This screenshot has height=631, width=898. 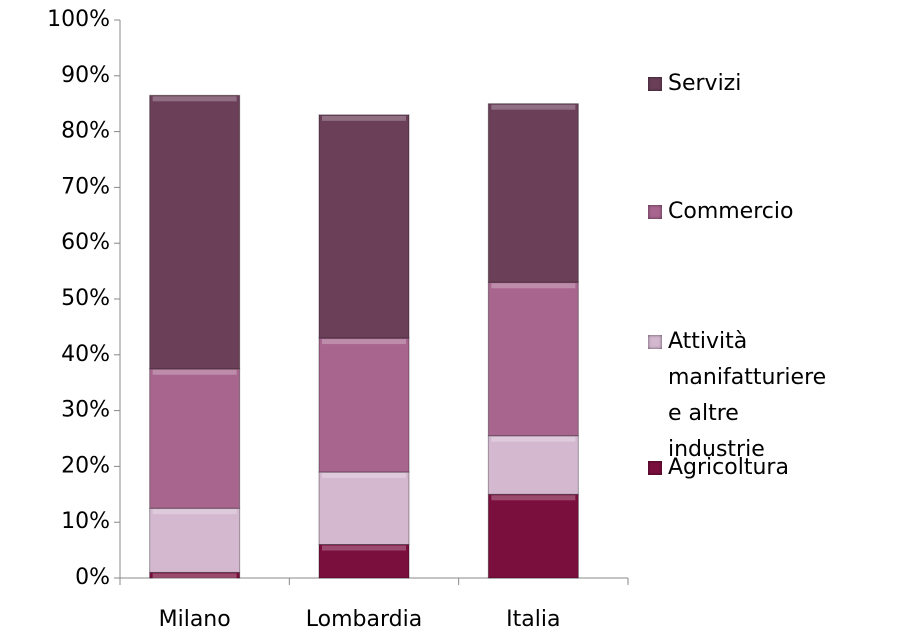 I want to click on legend-label: Commercio, so click(x=731, y=211).